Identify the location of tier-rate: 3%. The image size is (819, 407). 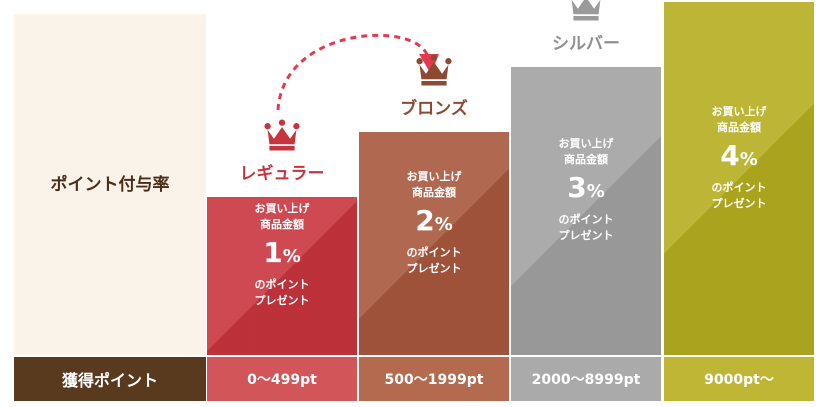
(586, 190).